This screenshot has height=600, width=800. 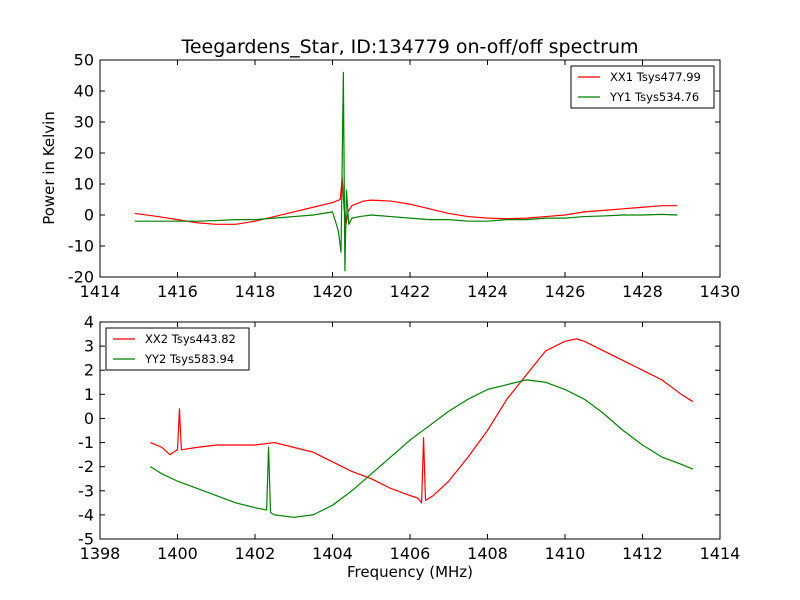 What do you see at coordinates (86, 490) in the screenshot?
I see `bottom-y-tick-label: -3` at bounding box center [86, 490].